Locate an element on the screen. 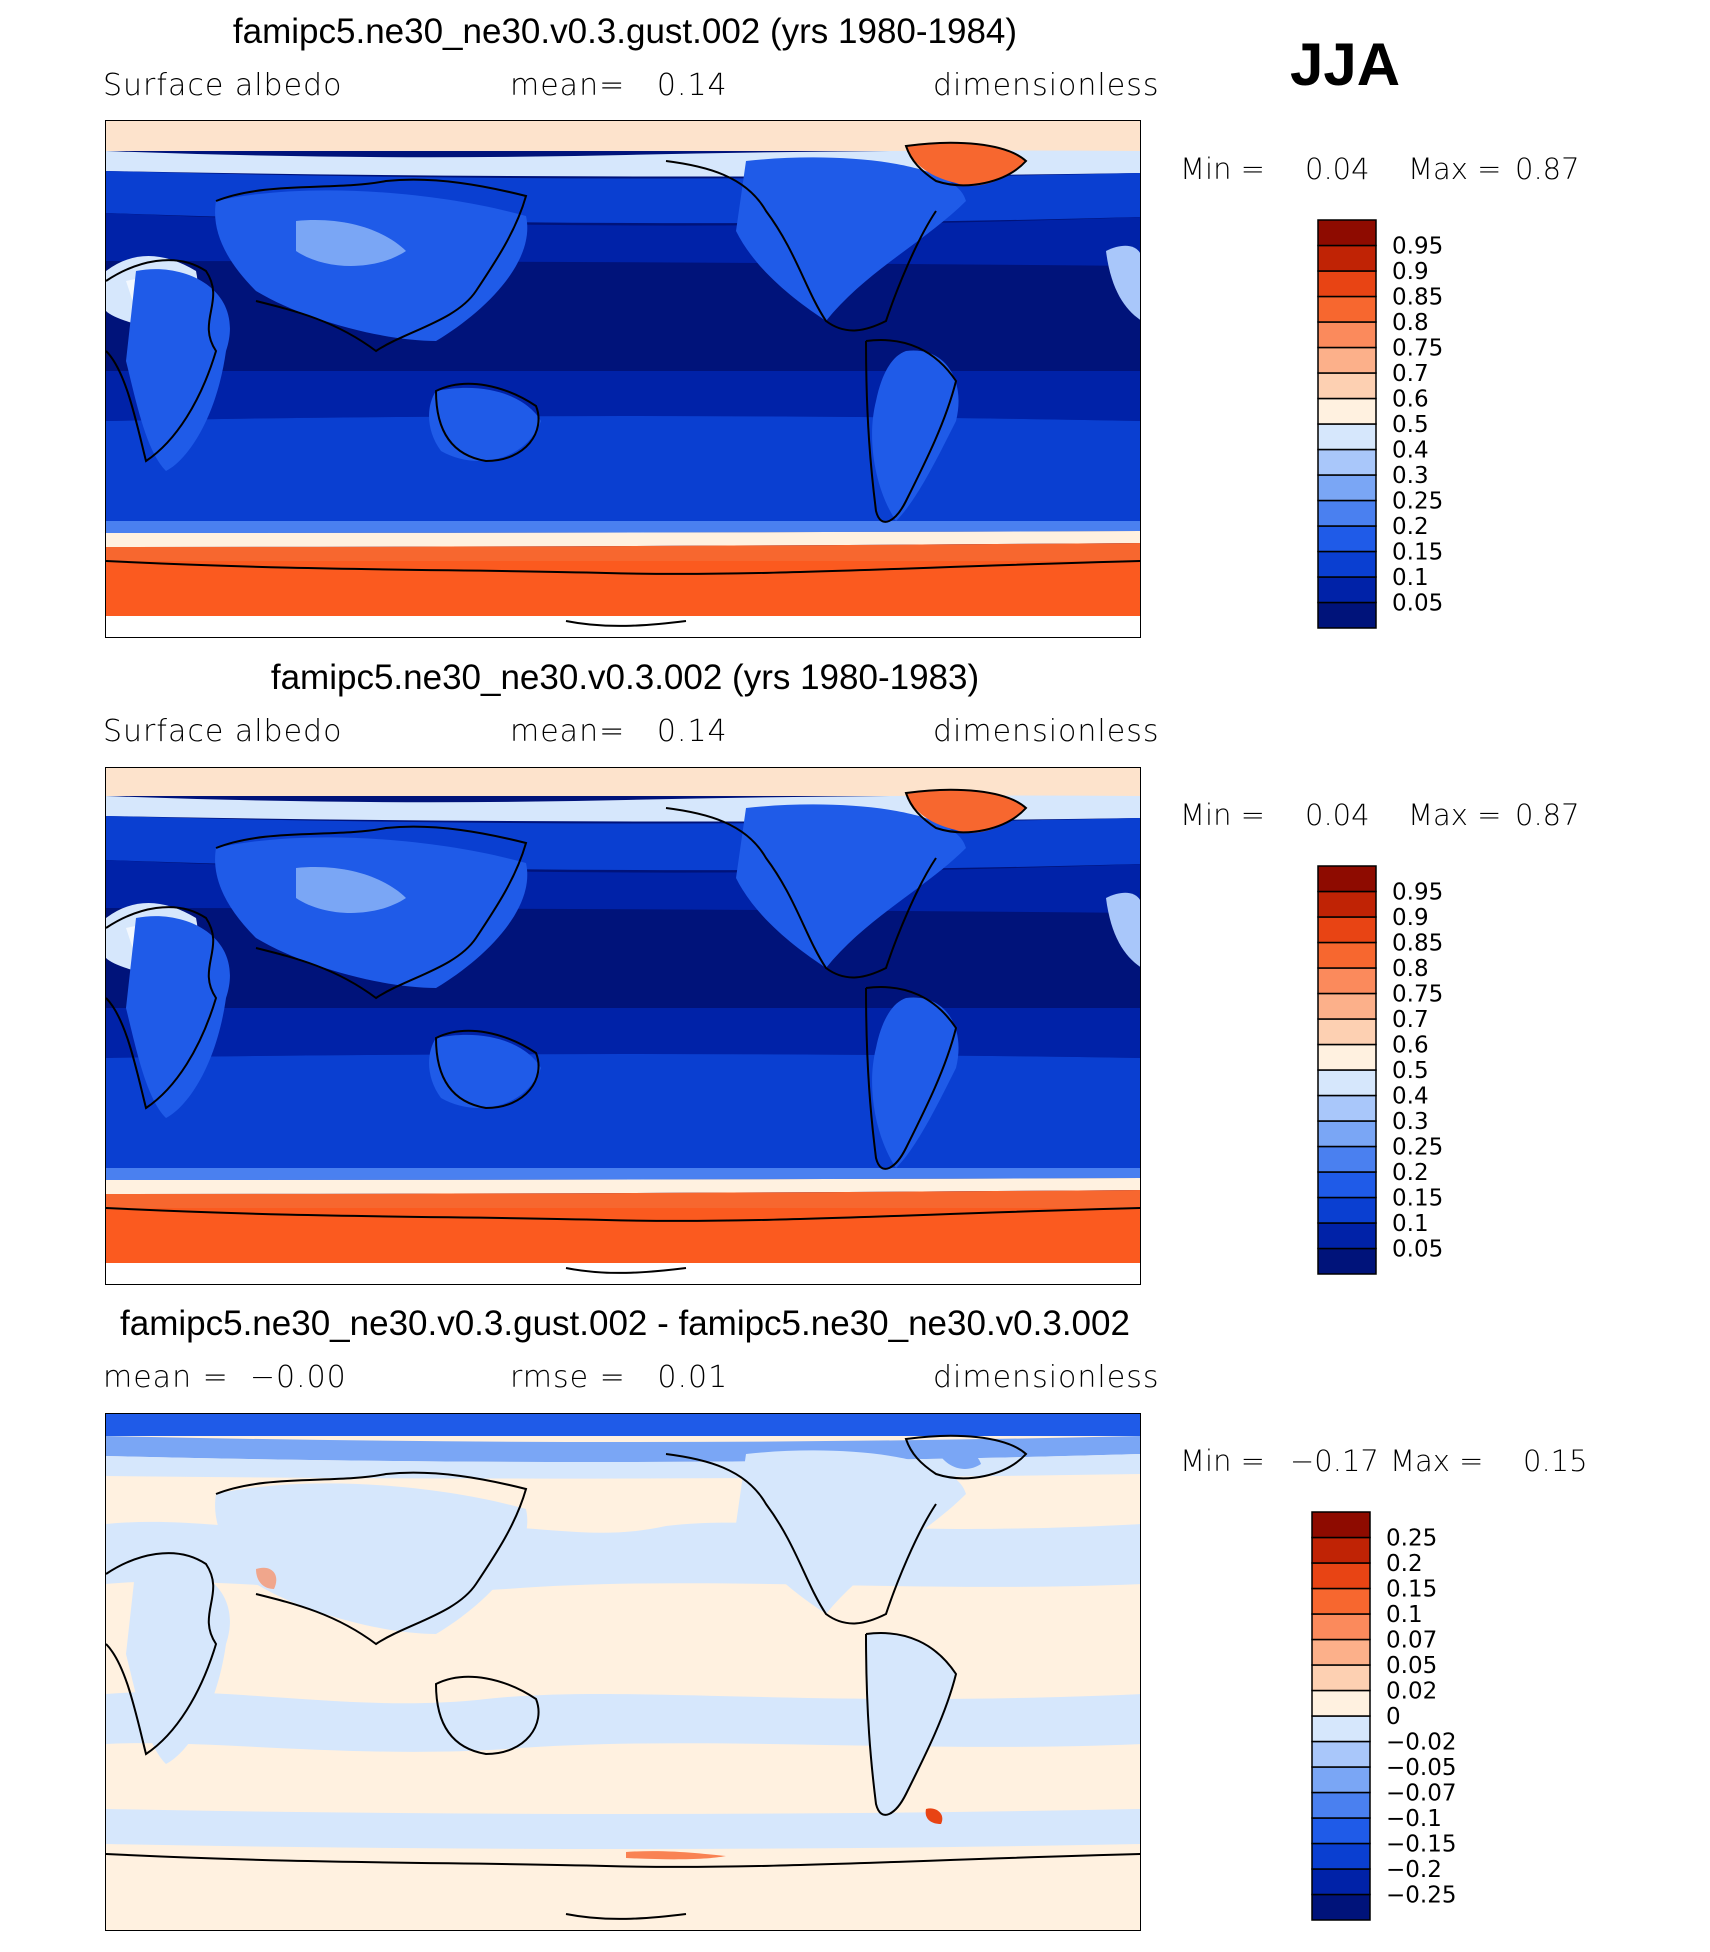 The width and height of the screenshot is (1710, 1952). colorbar-tick-label: −0.2 is located at coordinates (1414, 1870).